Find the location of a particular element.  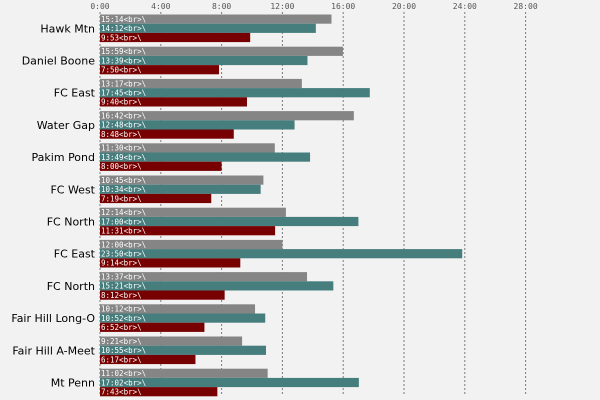

data-label: 7:43<br>\ is located at coordinates (121, 392).